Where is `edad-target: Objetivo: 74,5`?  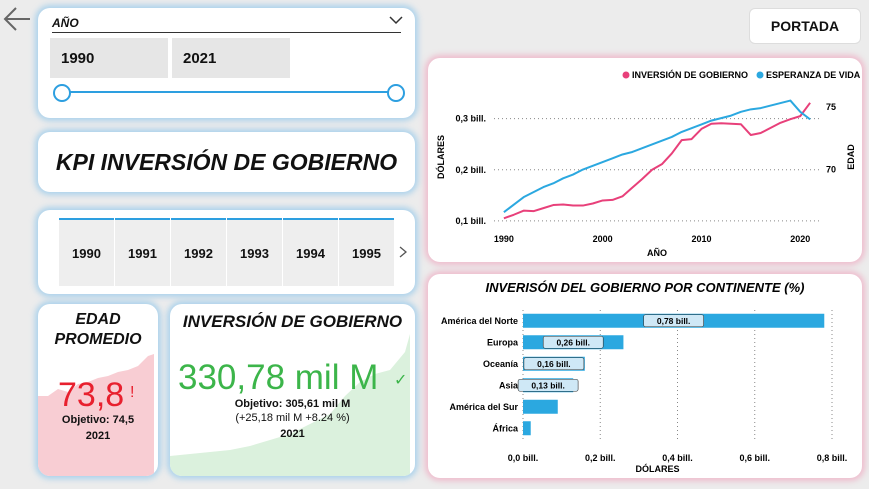 edad-target: Objetivo: 74,5 is located at coordinates (98, 420).